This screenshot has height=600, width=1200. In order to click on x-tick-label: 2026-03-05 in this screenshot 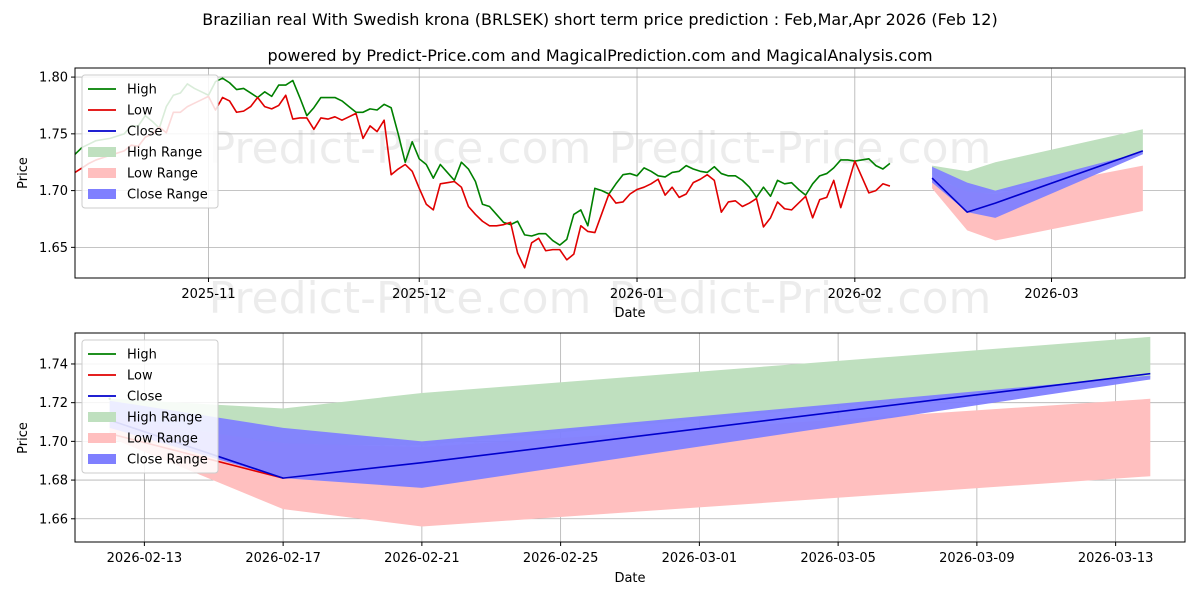, I will do `click(838, 558)`.